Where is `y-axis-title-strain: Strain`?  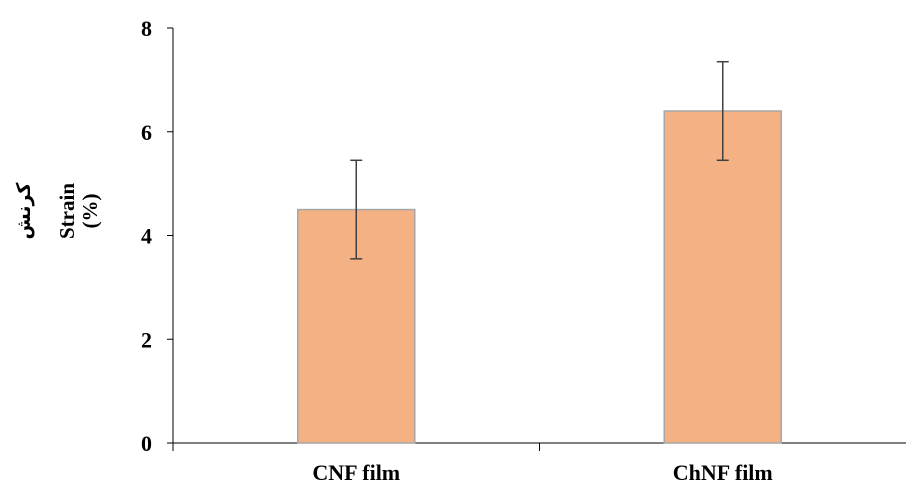 y-axis-title-strain: Strain is located at coordinates (67, 211).